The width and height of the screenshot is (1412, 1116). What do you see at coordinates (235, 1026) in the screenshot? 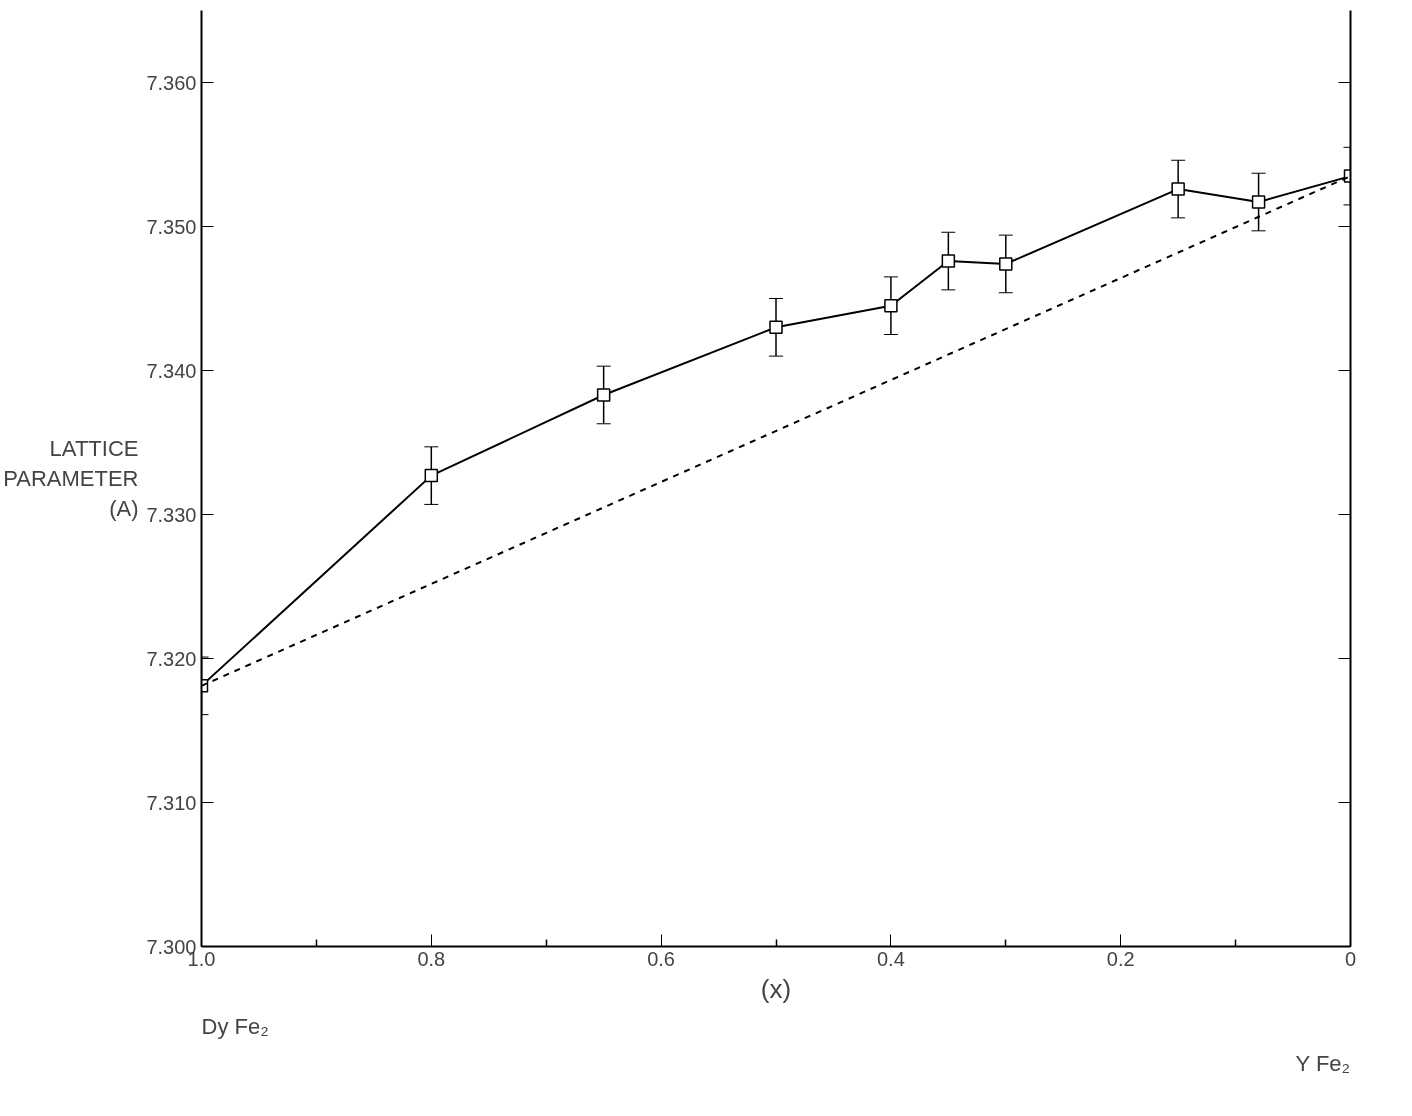
I see `text: Dy Fe₂` at bounding box center [235, 1026].